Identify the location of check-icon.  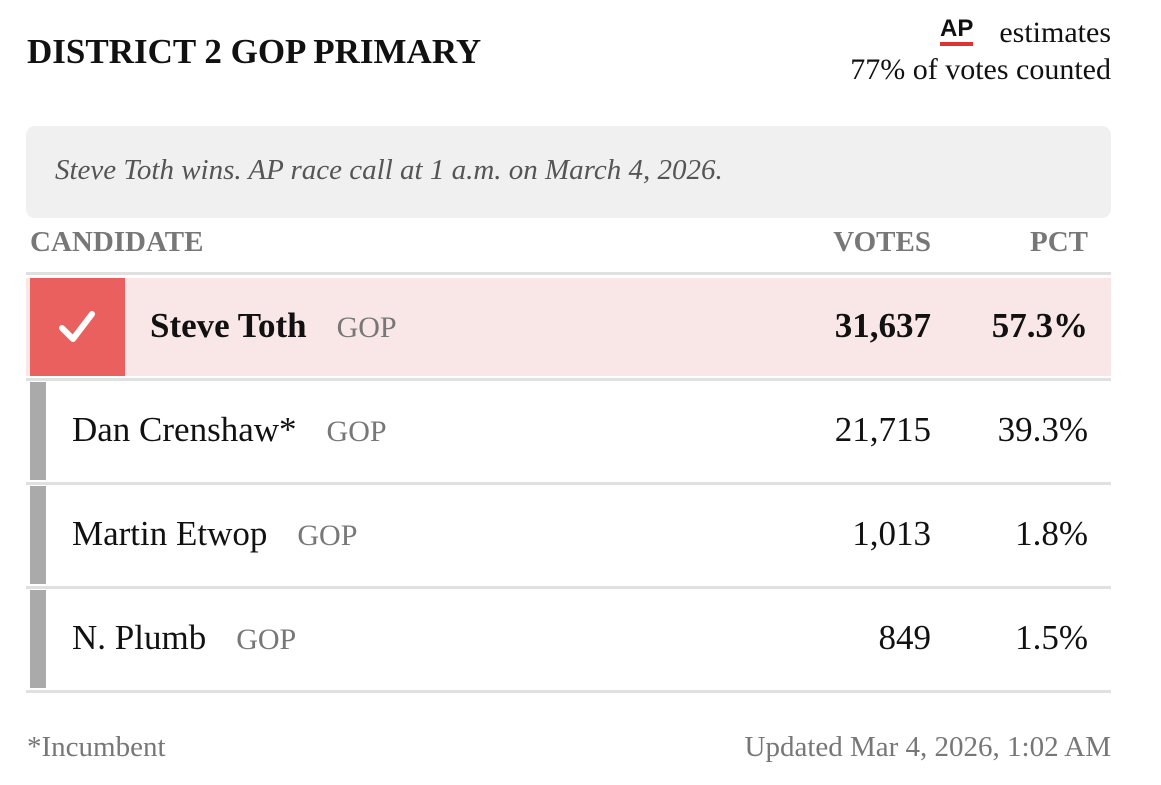
(77, 326).